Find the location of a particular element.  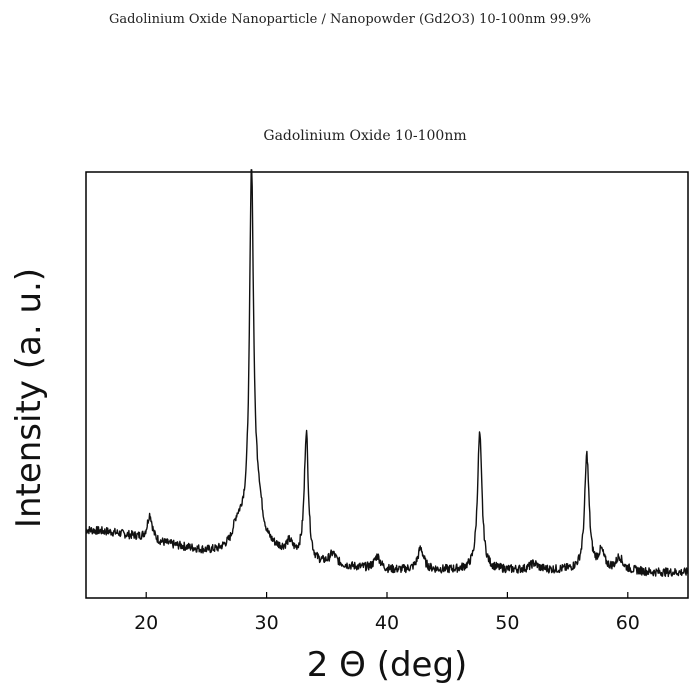

y-axis-label: Intensity (a. u.) is located at coordinates (29, 398).